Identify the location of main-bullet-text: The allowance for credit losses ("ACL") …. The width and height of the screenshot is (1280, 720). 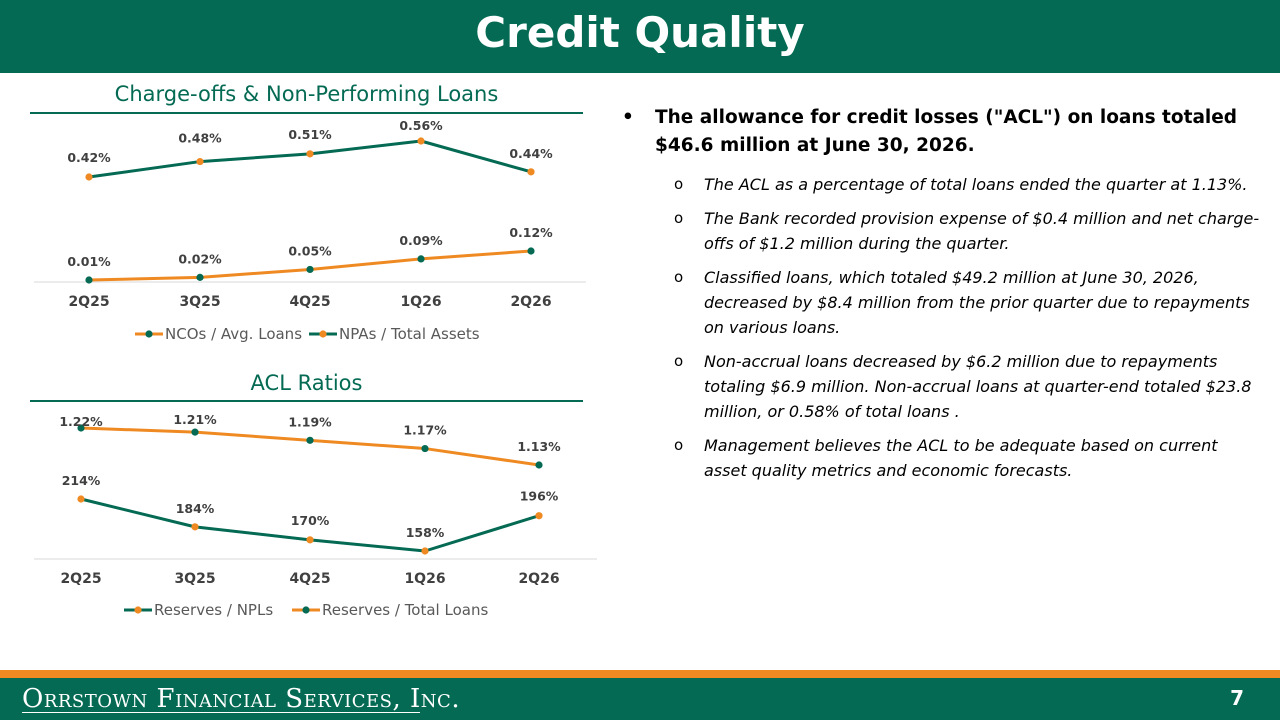
(946, 131).